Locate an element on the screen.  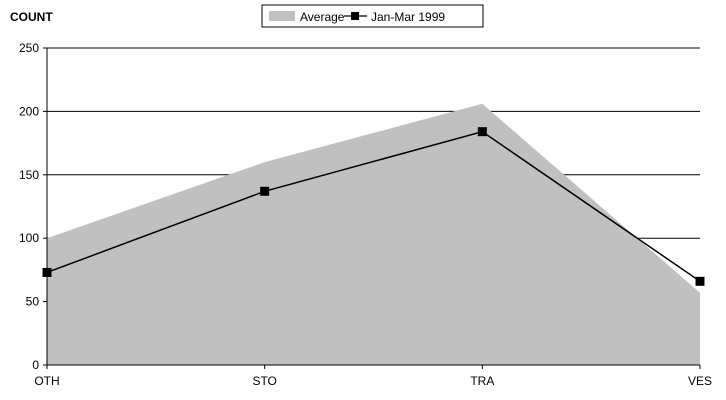
legend-box is located at coordinates (372, 16).